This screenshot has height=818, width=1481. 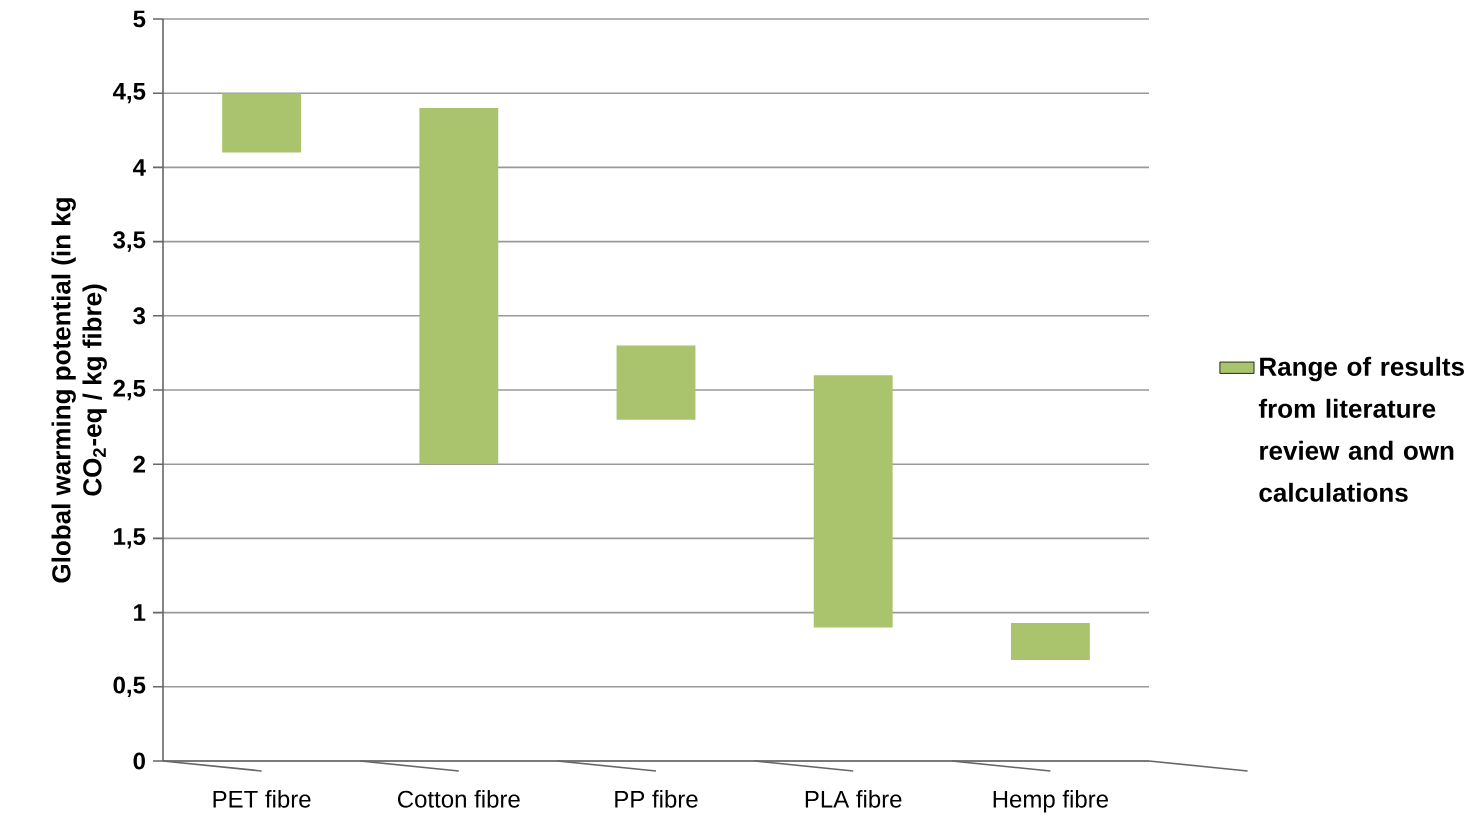 I want to click on y-tick-label: 4,5, so click(x=129, y=93).